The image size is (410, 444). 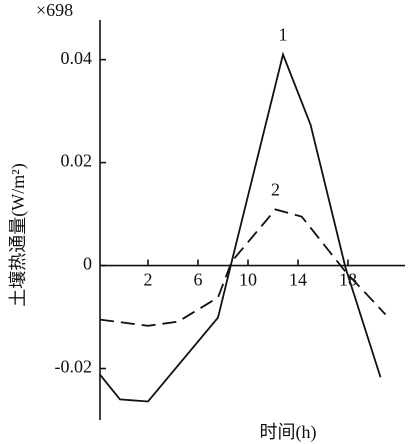 What do you see at coordinates (298, 280) in the screenshot?
I see `x-tick-label: 14` at bounding box center [298, 280].